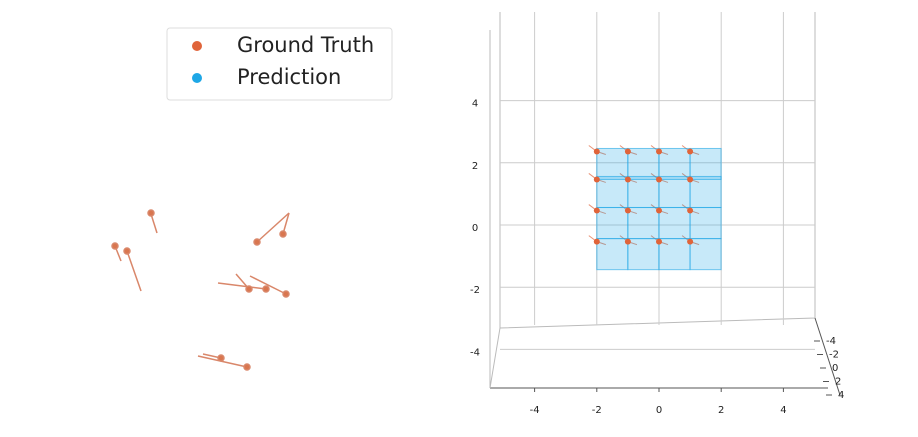  What do you see at coordinates (535, 410) in the screenshot?
I see `x-tick-label: -4` at bounding box center [535, 410].